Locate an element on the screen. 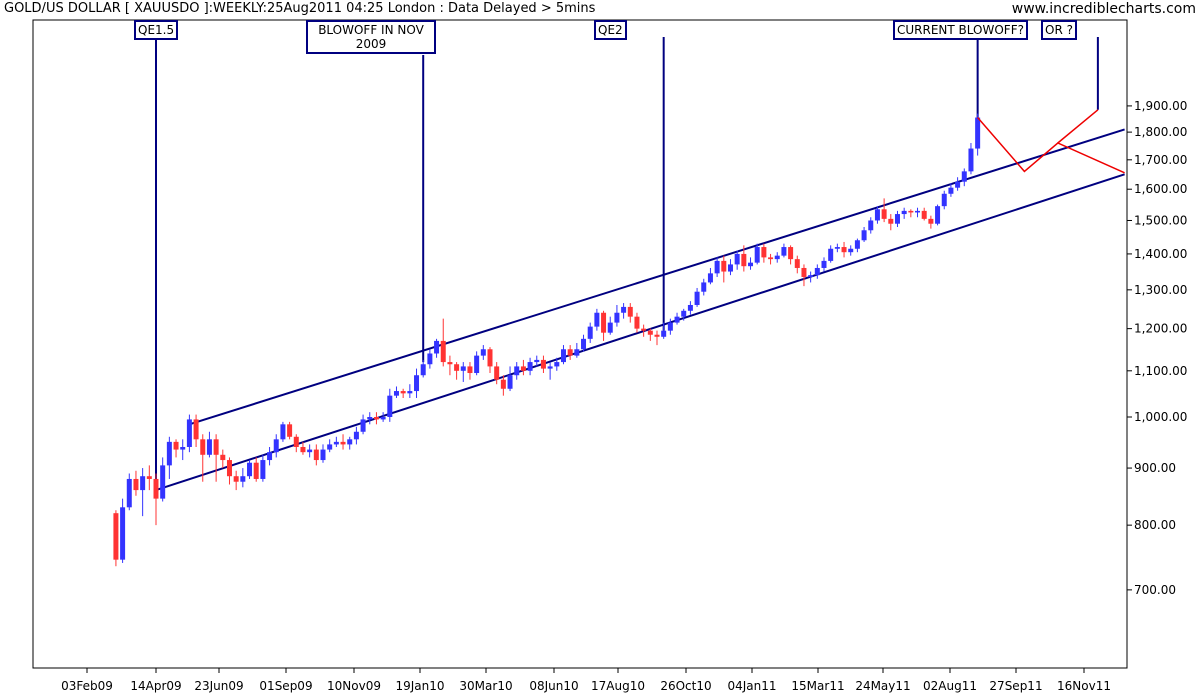  y-tick-label: 800.00 is located at coordinates (1155, 525).